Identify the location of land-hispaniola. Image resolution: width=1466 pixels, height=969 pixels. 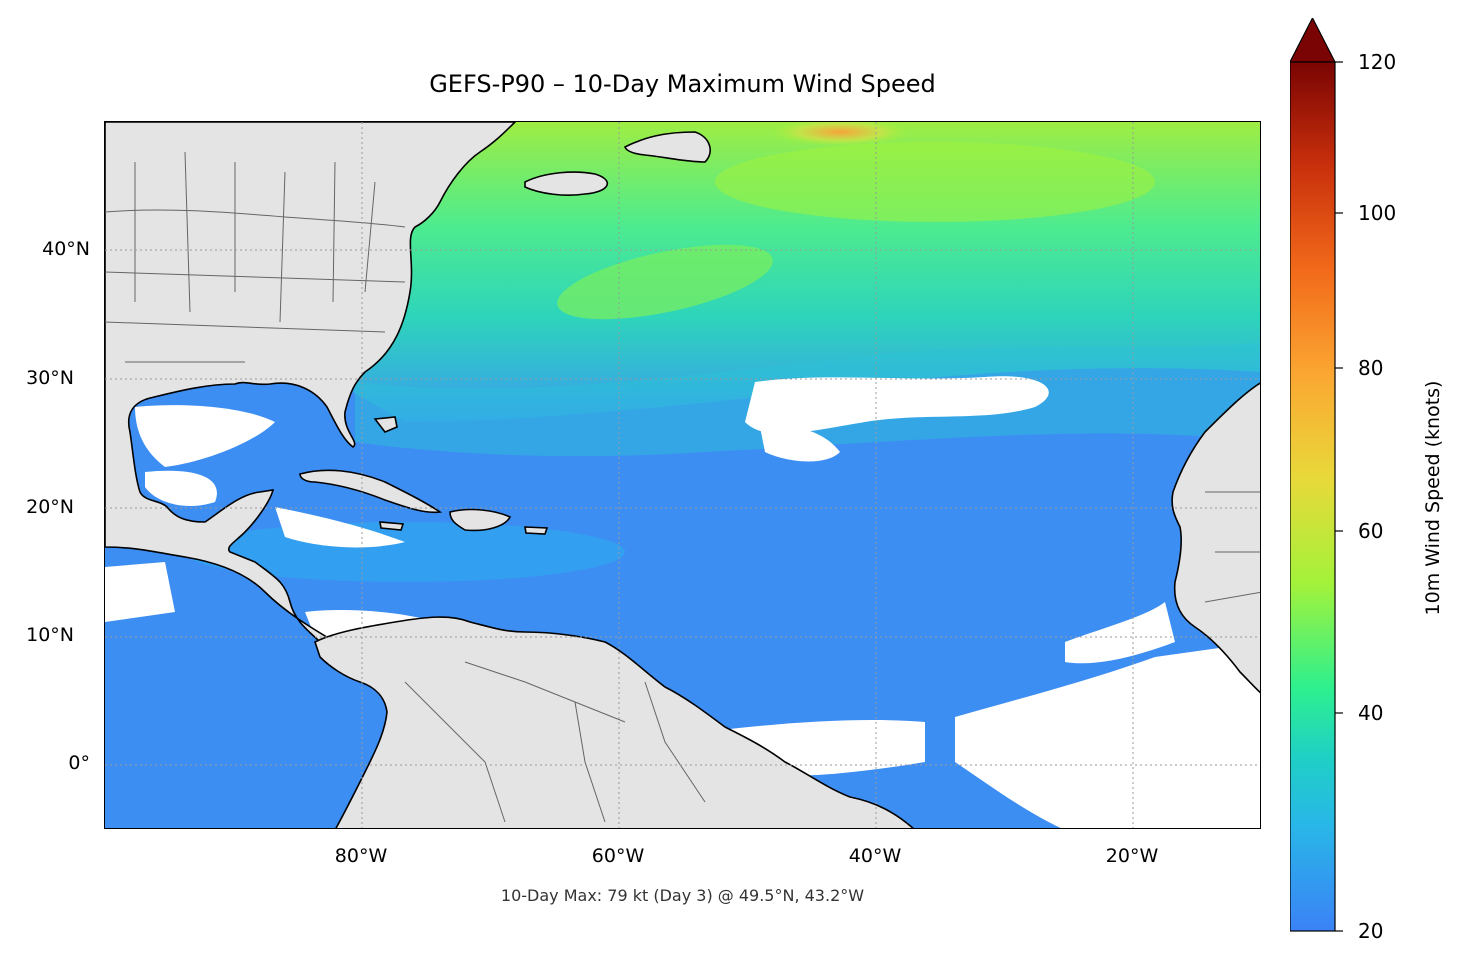
(480, 520).